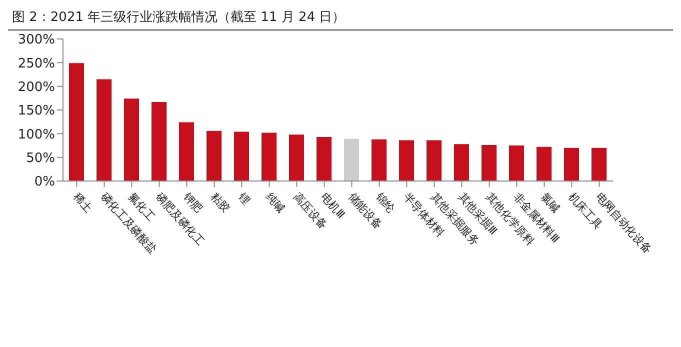  I want to click on y-tick-label: 100%, so click(36, 134).